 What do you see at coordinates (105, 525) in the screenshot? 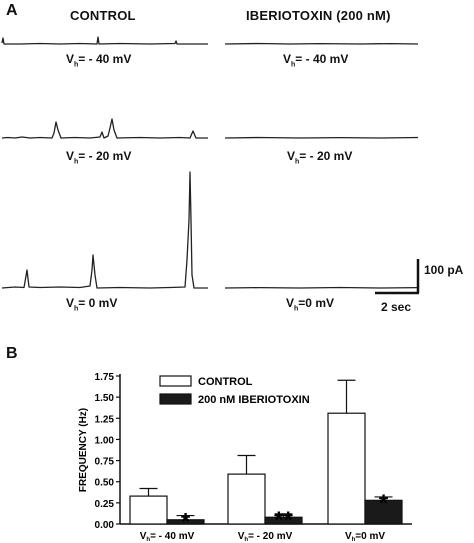
I see `y-tick-label: 0.00` at bounding box center [105, 525].